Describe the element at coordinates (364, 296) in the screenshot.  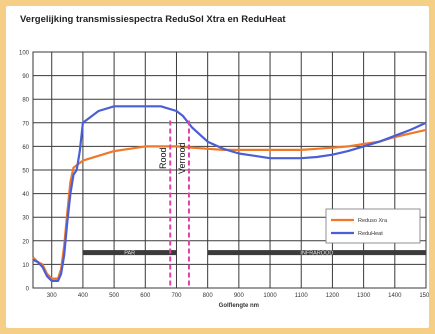
I see `x-tick-label: 1300` at that location.